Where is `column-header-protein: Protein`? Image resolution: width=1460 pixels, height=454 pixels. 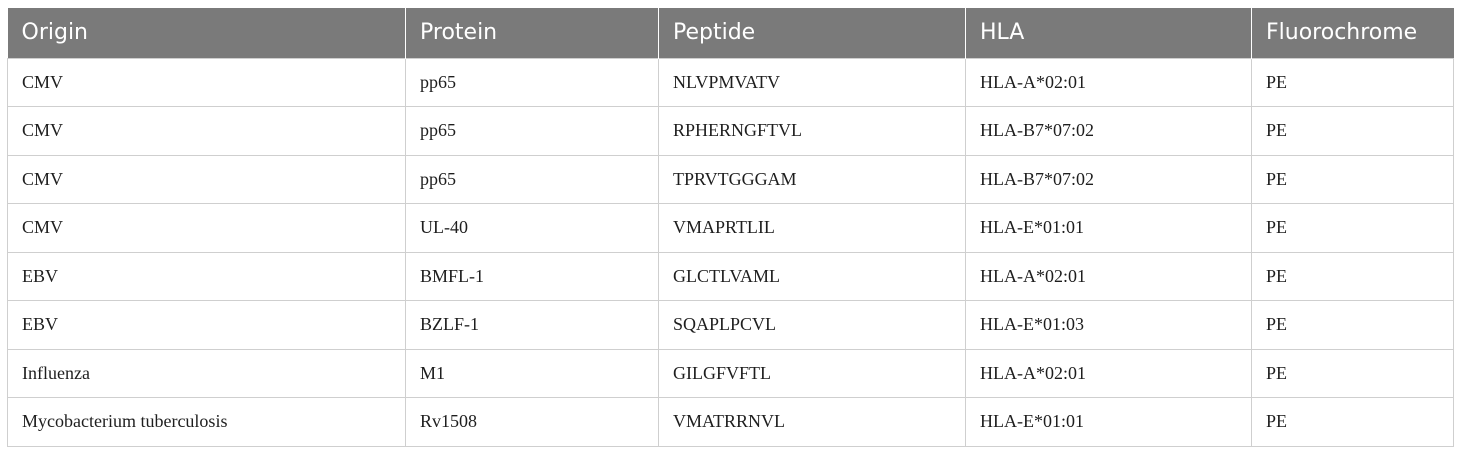 column-header-protein: Protein is located at coordinates (532, 33).